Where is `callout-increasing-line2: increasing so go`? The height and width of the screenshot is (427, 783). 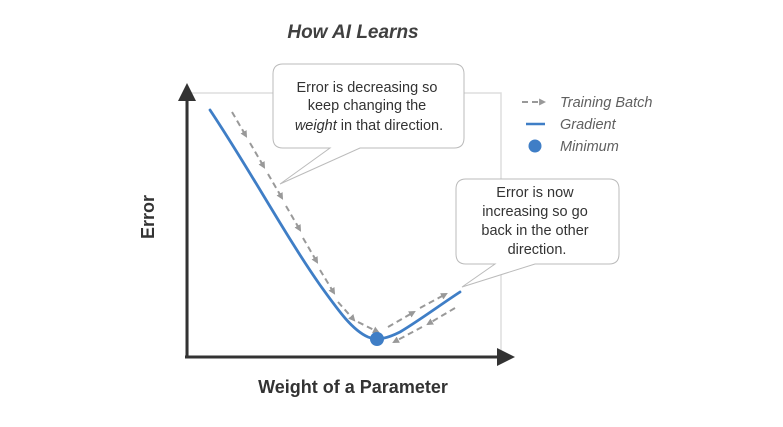 callout-increasing-line2: increasing so go is located at coordinates (535, 212).